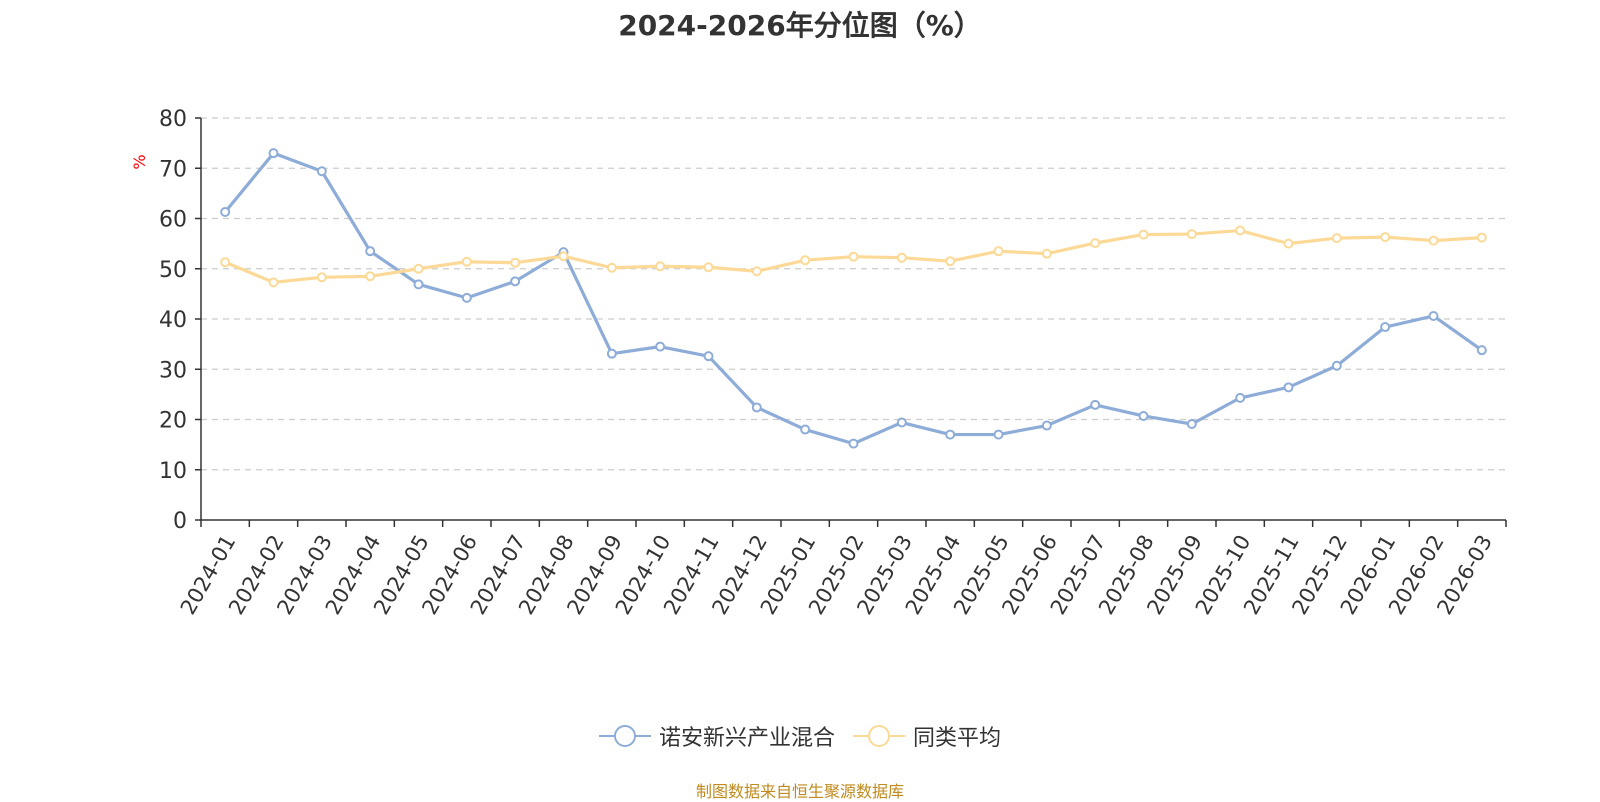 This screenshot has width=1600, height=802. I want to click on legend-label-series-a: 诺安新兴产业混合, so click(746, 738).